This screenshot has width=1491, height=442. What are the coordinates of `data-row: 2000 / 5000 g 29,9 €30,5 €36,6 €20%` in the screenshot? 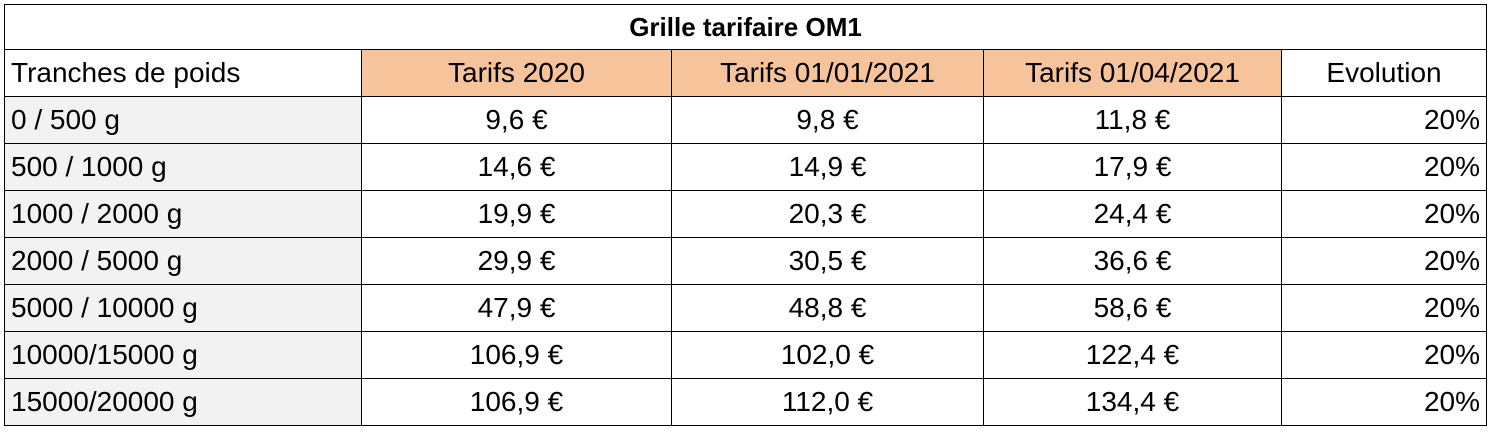 It's located at (746, 261).